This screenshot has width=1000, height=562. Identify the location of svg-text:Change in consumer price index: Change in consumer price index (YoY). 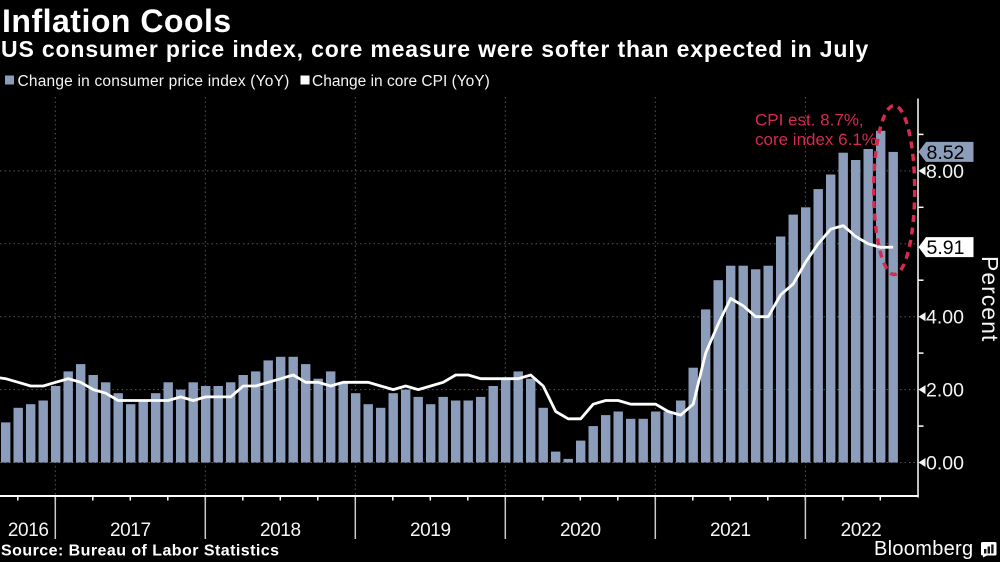
(154, 81).